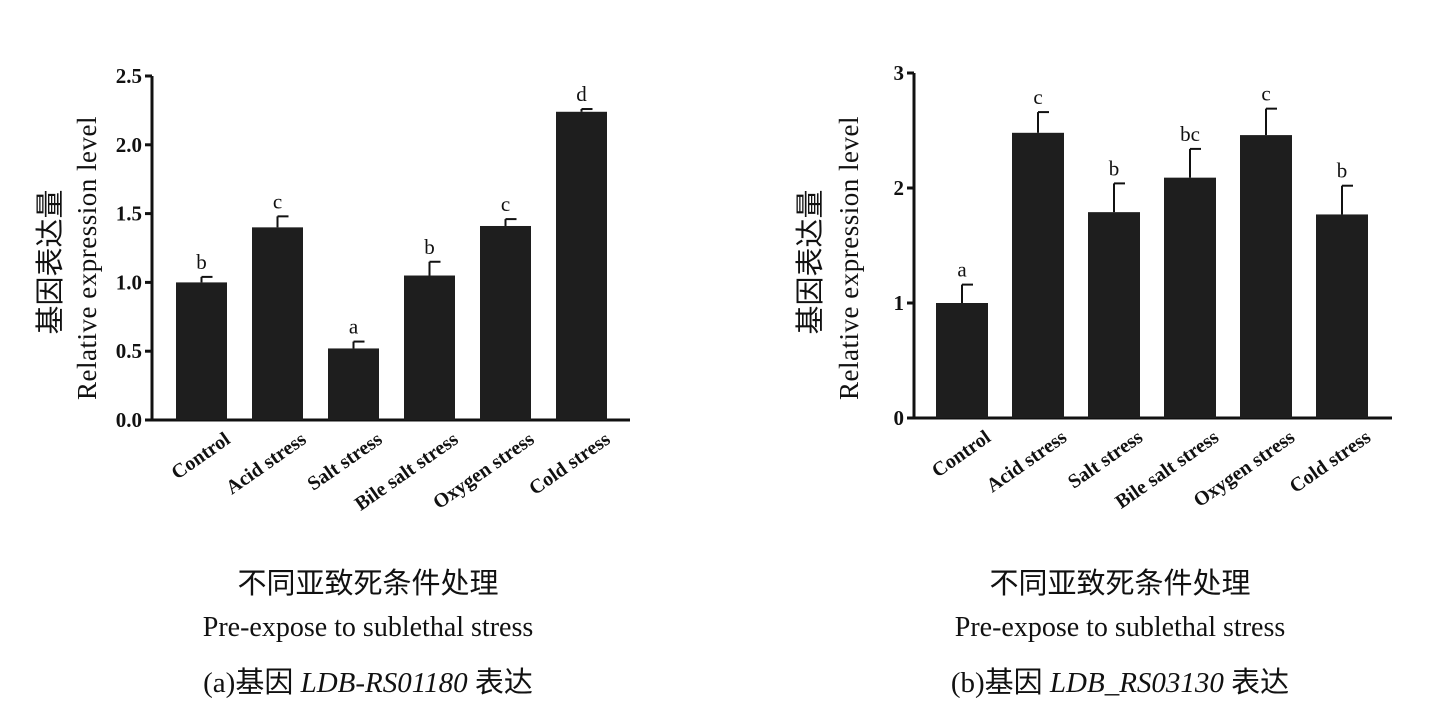  Describe the element at coordinates (129, 76) in the screenshot. I see `chart-a-y-tick-label: 2.5` at that location.